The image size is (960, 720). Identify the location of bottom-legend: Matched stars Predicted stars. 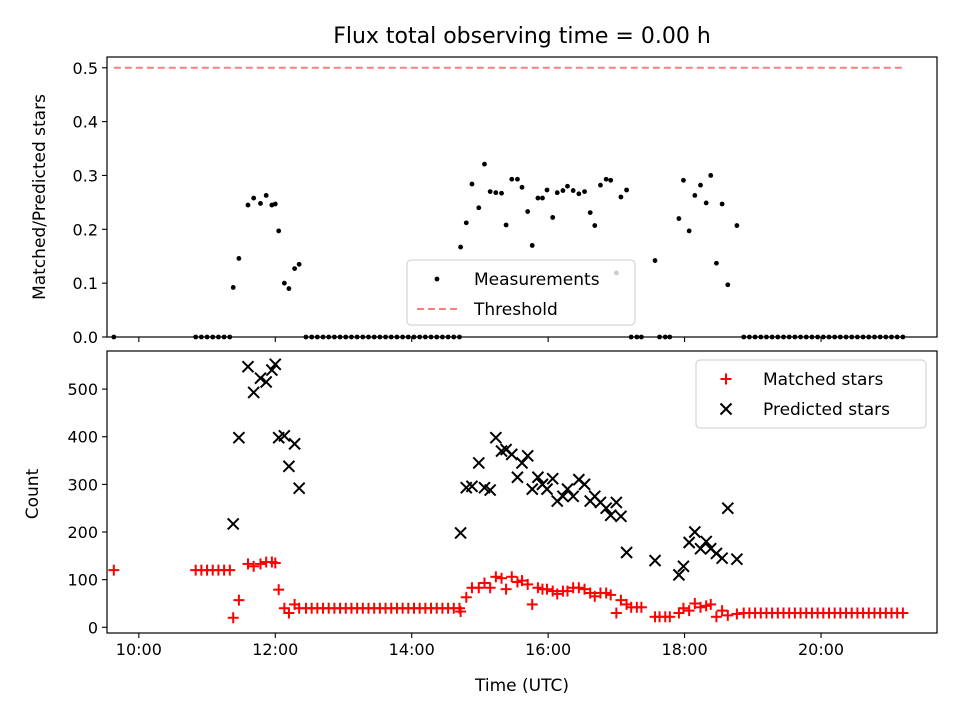
(811, 394).